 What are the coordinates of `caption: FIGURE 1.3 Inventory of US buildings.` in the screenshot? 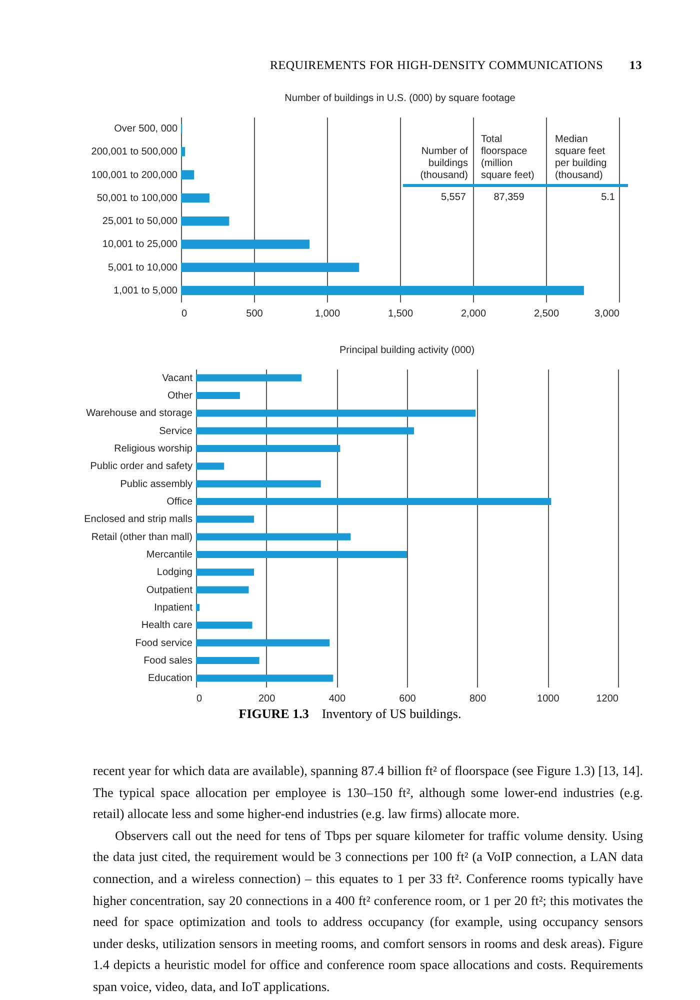 It's located at (350, 714).